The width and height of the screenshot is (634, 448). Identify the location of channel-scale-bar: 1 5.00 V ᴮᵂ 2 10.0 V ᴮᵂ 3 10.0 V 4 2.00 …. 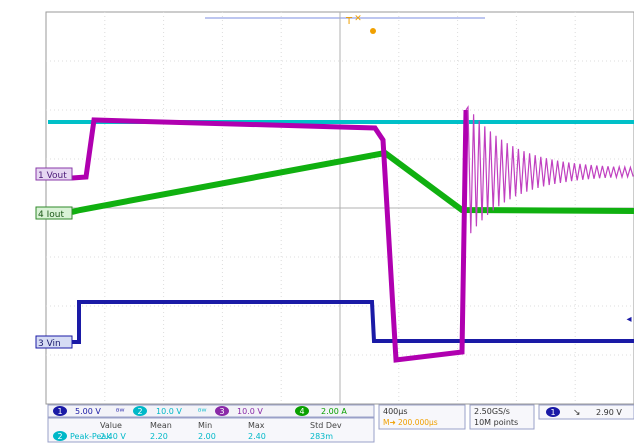
(211, 411).